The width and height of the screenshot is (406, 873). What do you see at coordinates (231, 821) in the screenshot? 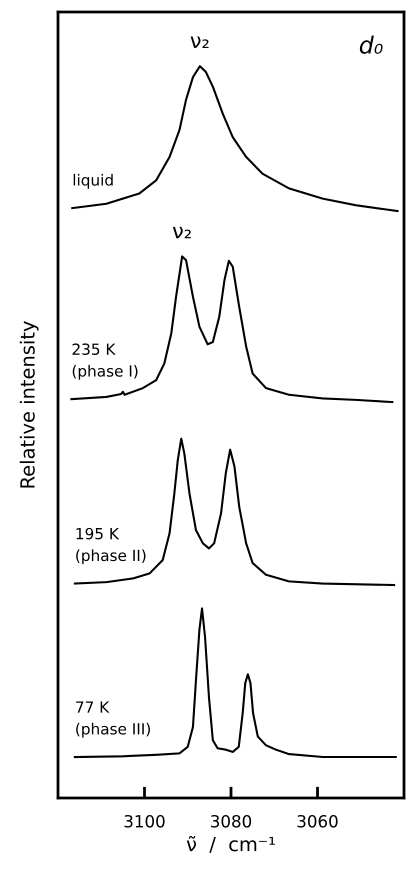
I see `x-tick-label: 3080` at bounding box center [231, 821].